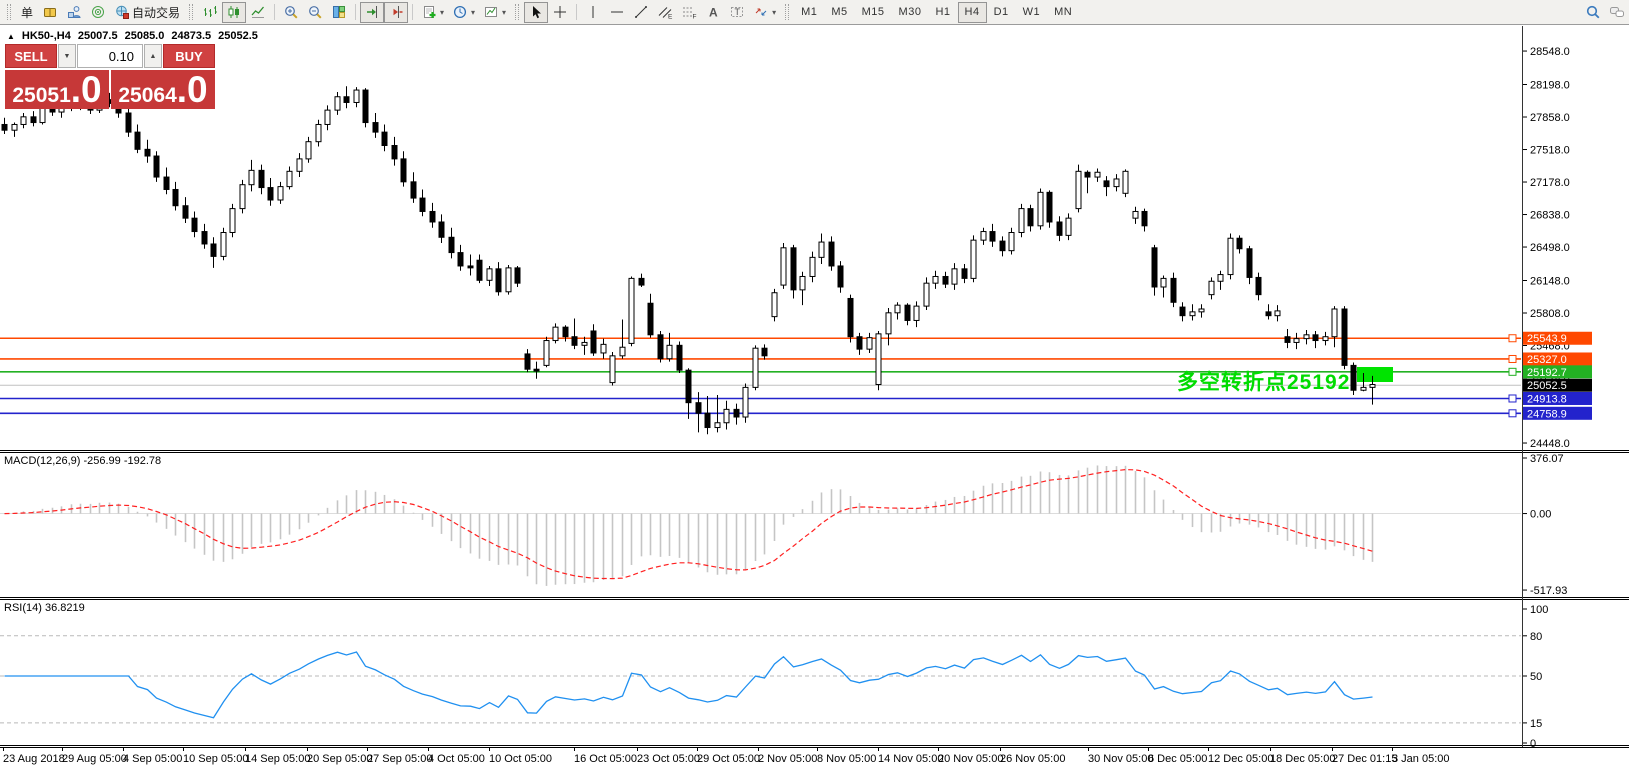 Image resolution: width=1629 pixels, height=769 pixels. I want to click on tf-m5-button: M5, so click(839, 12).